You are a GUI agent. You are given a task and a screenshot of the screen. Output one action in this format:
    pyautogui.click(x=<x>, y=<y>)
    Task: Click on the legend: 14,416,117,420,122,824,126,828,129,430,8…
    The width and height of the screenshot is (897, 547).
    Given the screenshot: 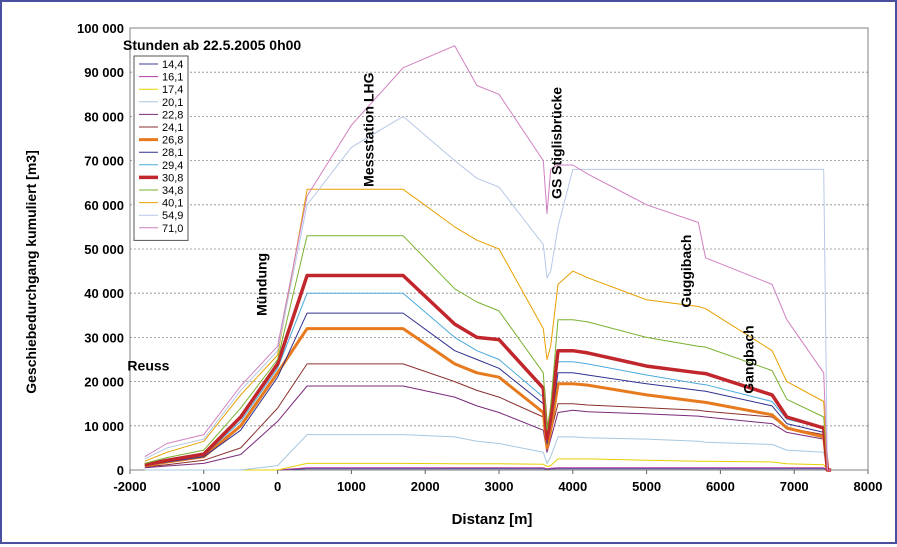 What is the action you would take?
    pyautogui.click(x=161, y=148)
    